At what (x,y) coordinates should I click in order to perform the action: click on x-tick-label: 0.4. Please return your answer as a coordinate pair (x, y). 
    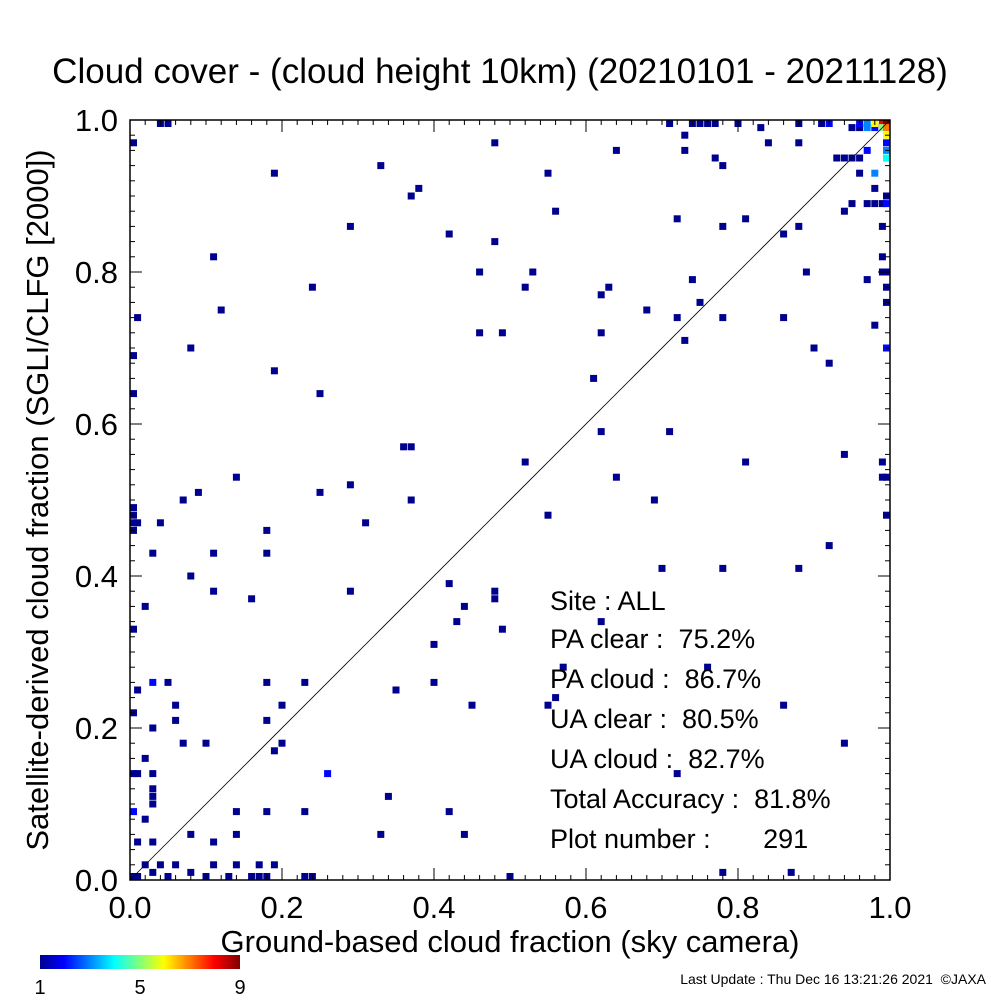
    Looking at the image, I should click on (433, 907).